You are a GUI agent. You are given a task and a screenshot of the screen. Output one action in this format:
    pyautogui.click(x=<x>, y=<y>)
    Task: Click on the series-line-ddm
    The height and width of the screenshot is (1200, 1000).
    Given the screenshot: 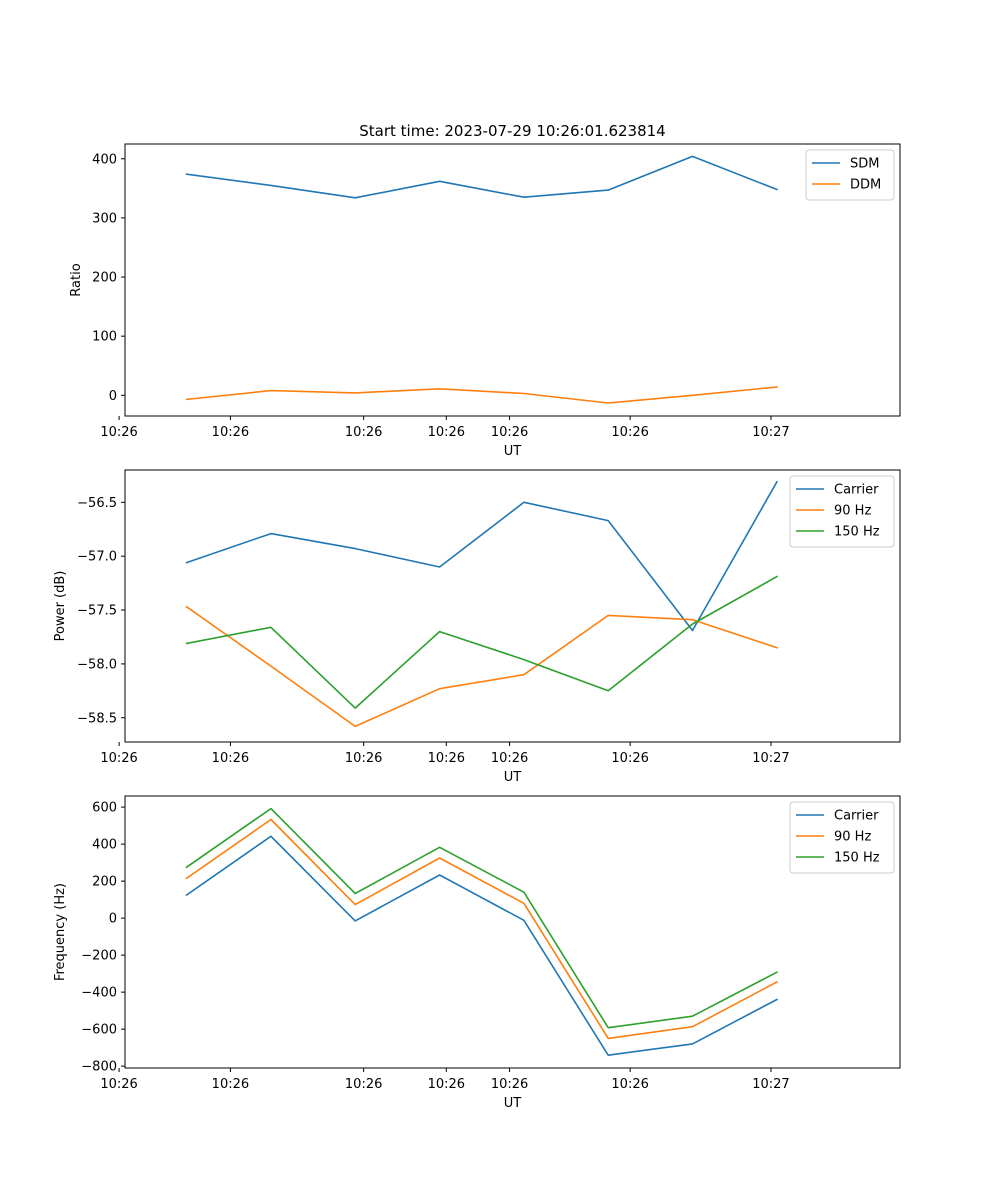 What is the action you would take?
    pyautogui.click(x=481, y=395)
    